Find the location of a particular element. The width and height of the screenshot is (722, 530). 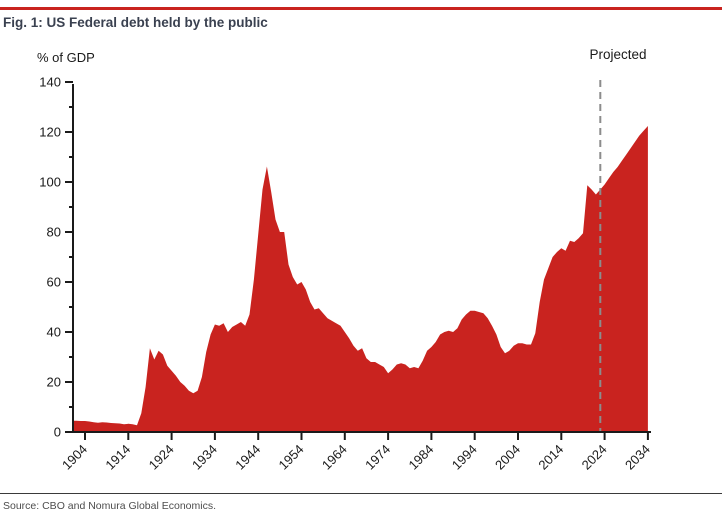

x-tick-label: 1904 is located at coordinates (74, 457).